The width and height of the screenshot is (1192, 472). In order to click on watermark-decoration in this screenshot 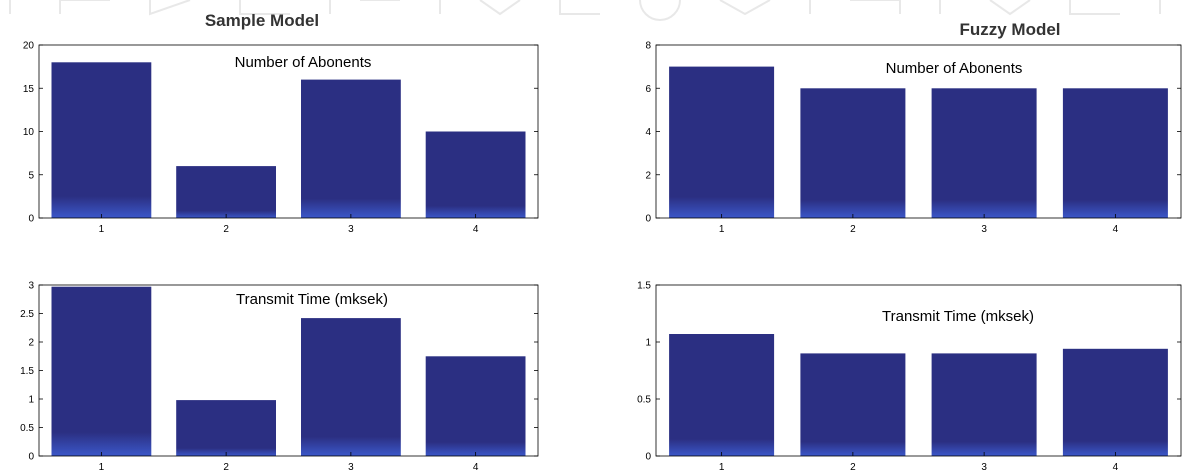, I will do `click(585, 10)`.